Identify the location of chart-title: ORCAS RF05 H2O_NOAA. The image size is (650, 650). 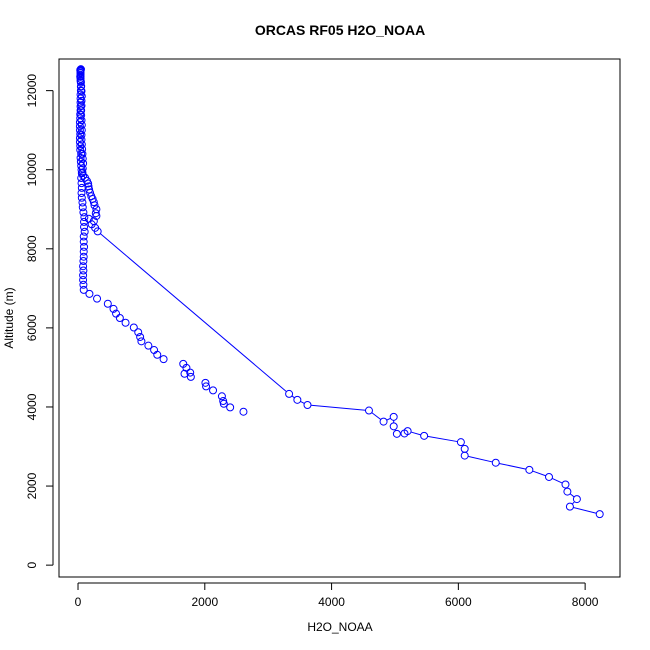
(340, 30).